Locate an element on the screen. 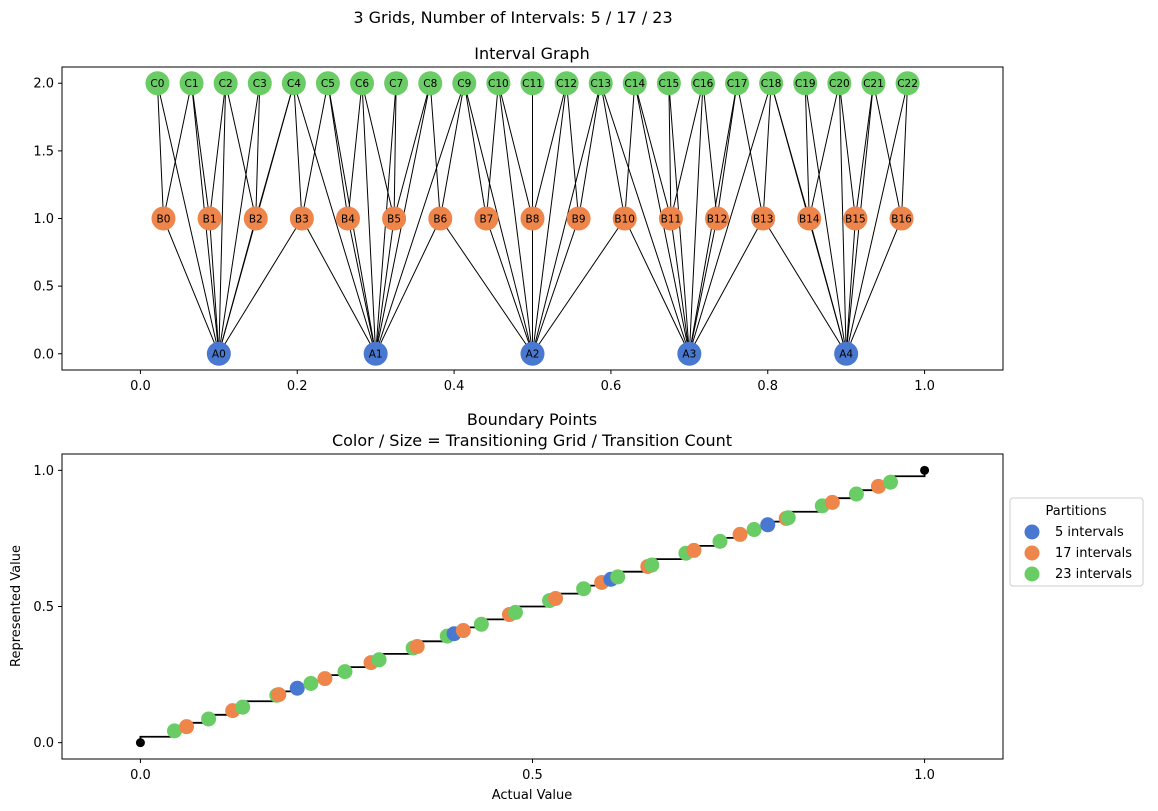 The image size is (1158, 811). graph-node-label: B10 is located at coordinates (624, 219).